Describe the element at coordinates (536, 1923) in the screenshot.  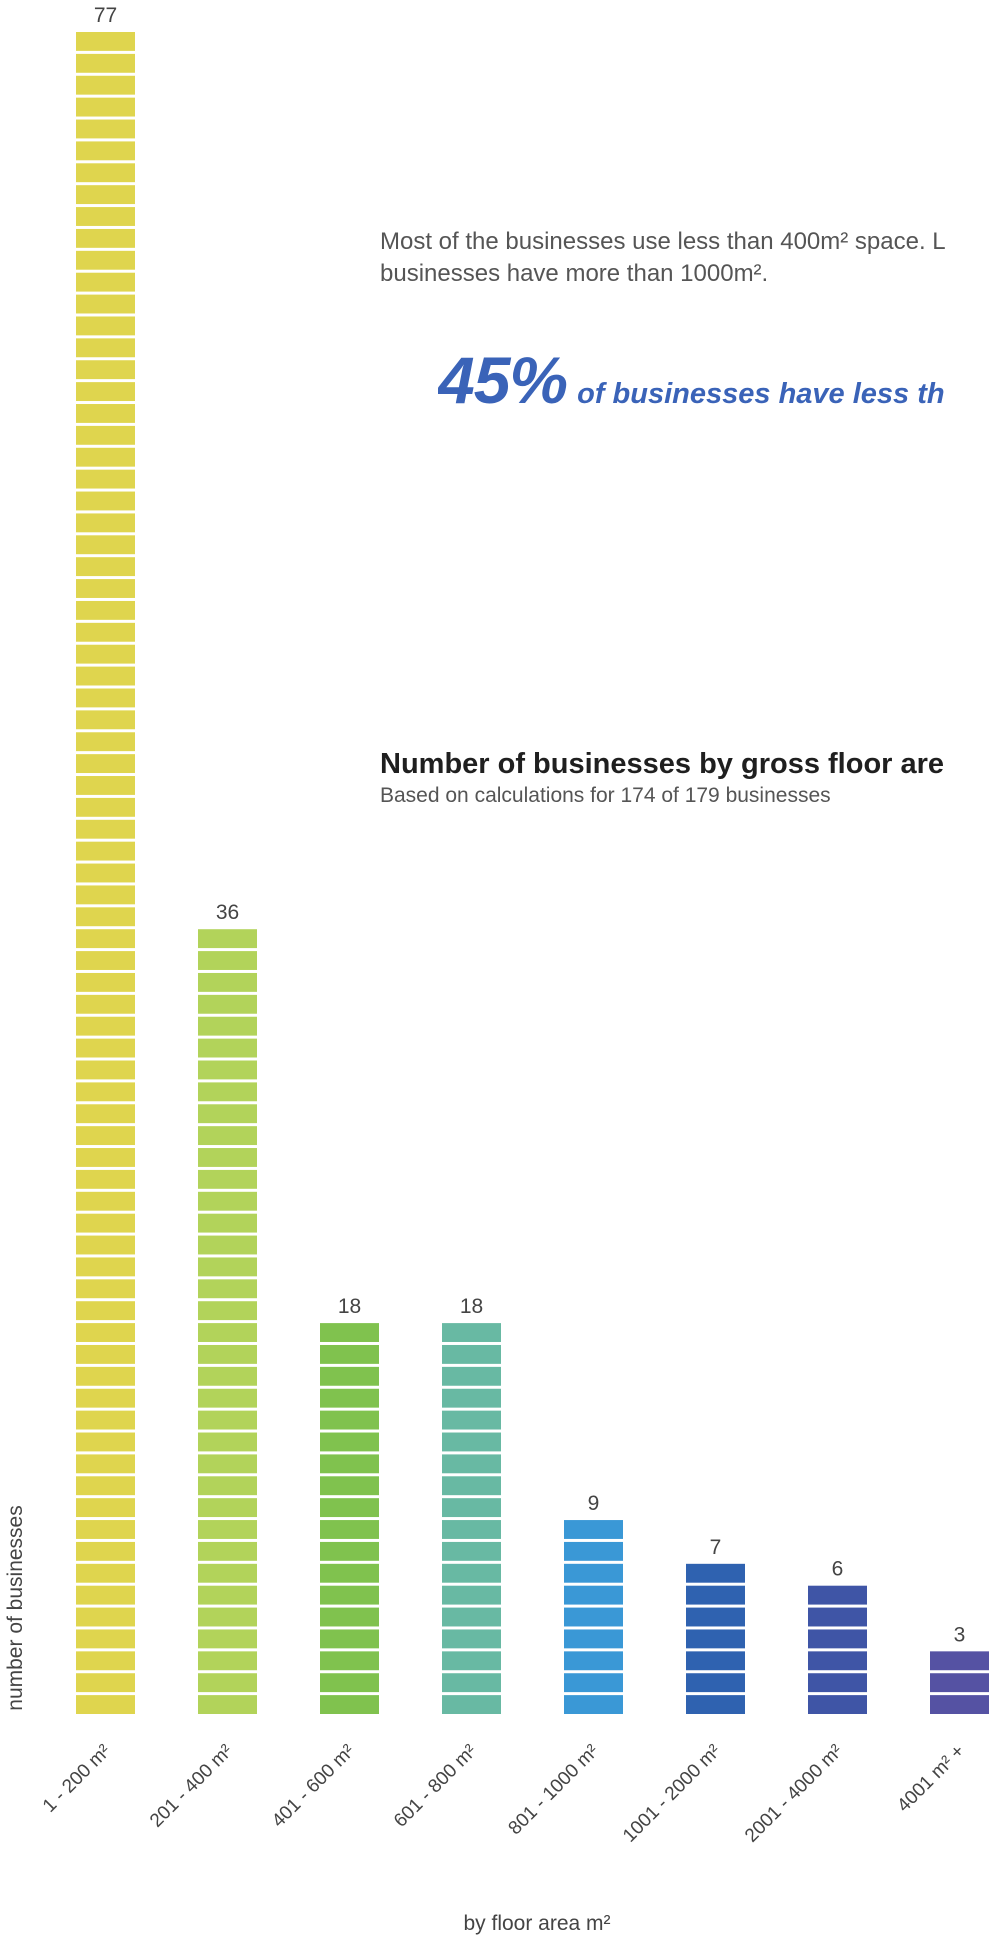
I see `x-axis-label: by floor area m²` at that location.